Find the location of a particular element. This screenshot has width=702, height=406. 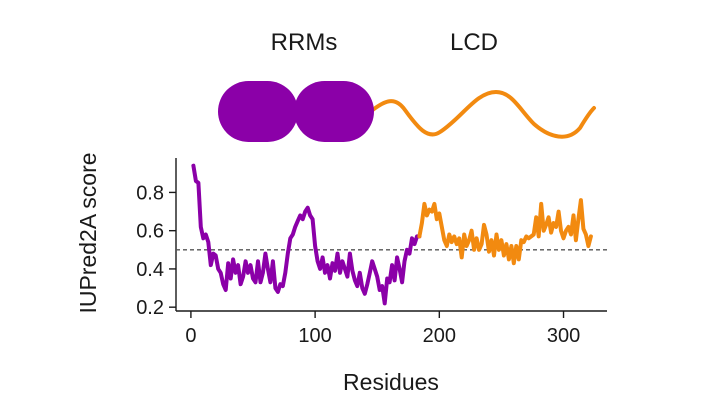

y-tick-label: 0.6 is located at coordinates (150, 232).